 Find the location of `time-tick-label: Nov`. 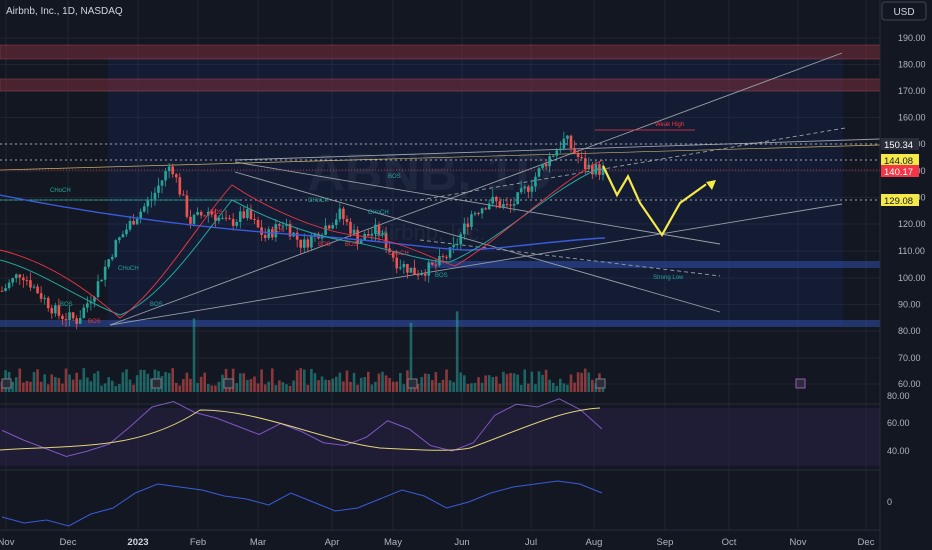

time-tick-label: Nov is located at coordinates (7, 542).